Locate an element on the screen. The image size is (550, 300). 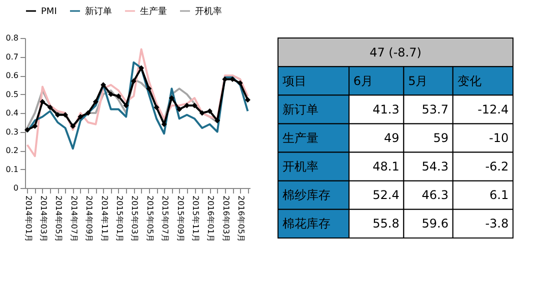
text: 41.3 is located at coordinates (386, 109).